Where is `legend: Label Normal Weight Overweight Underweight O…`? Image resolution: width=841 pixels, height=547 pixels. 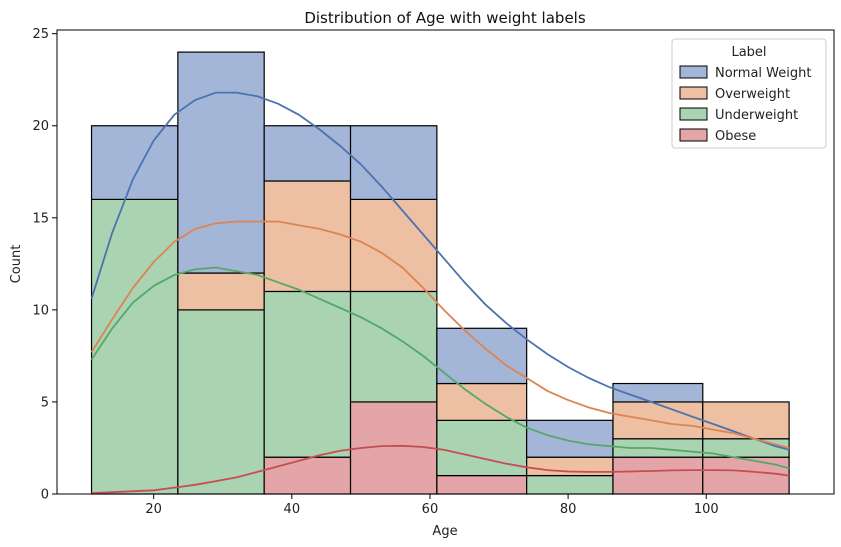 legend: Label Normal Weight Overweight Underweight O… is located at coordinates (749, 93).